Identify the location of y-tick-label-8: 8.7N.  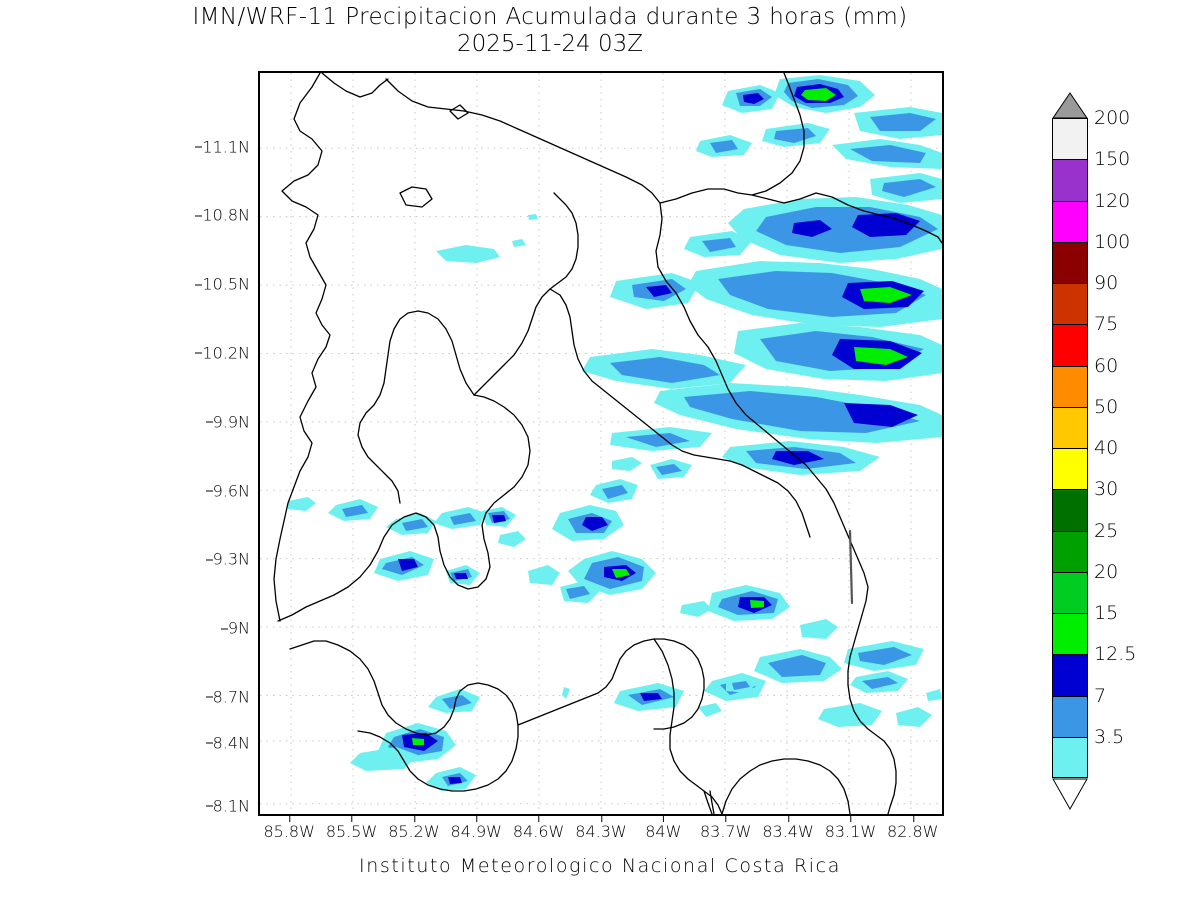
(227, 696).